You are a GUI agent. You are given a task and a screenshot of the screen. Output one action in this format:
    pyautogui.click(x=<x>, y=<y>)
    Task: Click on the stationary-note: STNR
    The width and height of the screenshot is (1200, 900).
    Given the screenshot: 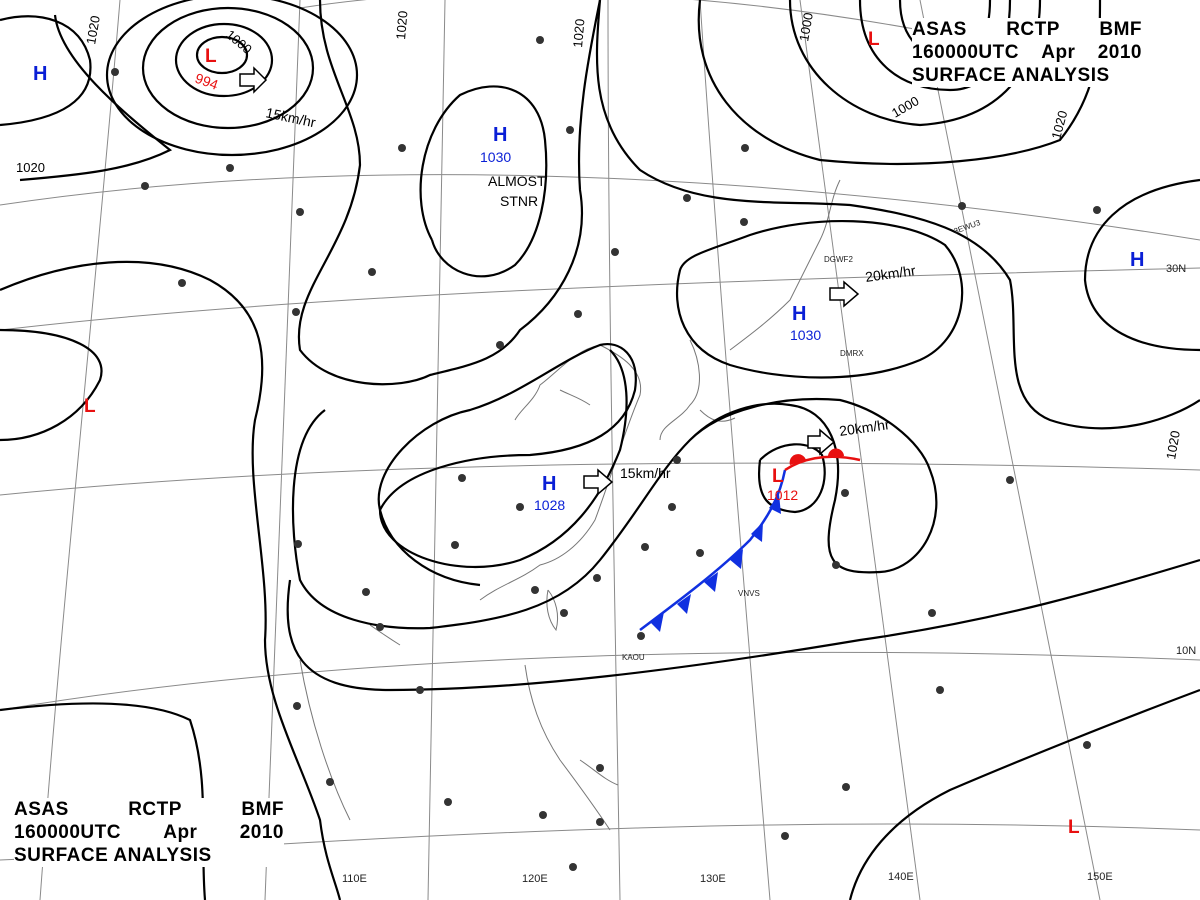 What is the action you would take?
    pyautogui.click(x=519, y=201)
    